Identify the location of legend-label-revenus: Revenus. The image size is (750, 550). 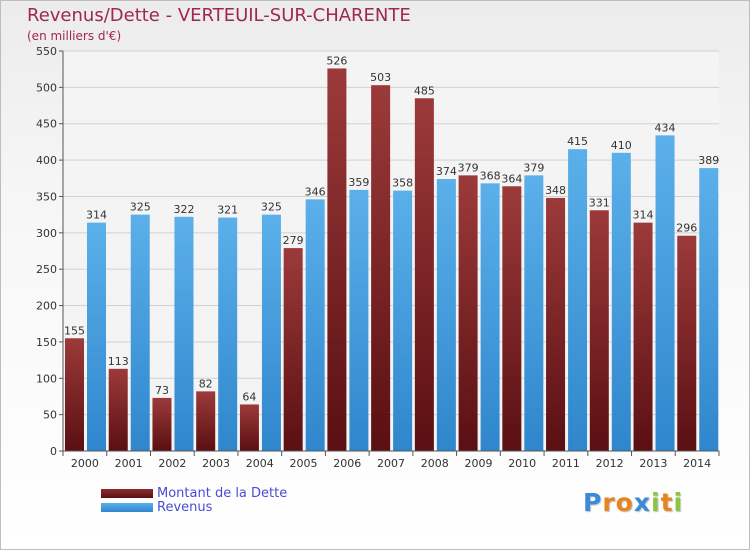
(185, 507).